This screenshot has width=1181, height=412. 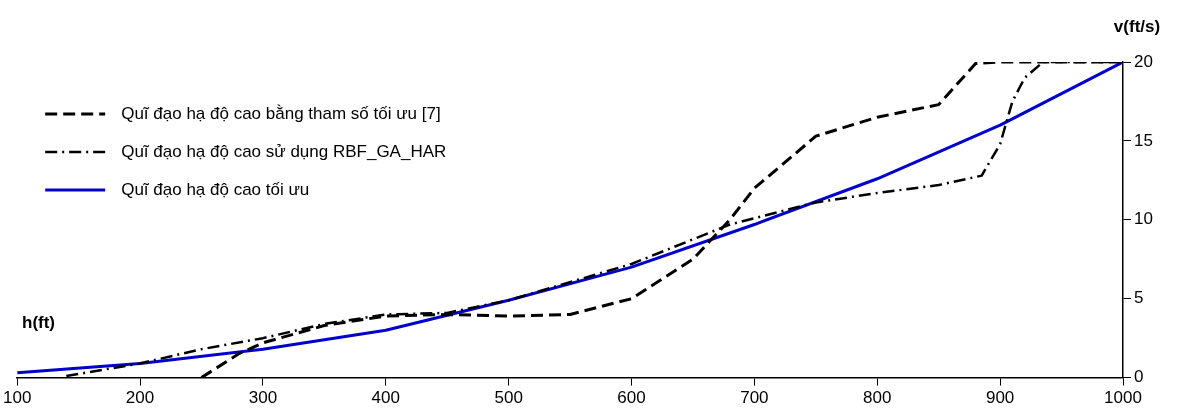 I want to click on x-tick-label: 600, so click(x=631, y=398).